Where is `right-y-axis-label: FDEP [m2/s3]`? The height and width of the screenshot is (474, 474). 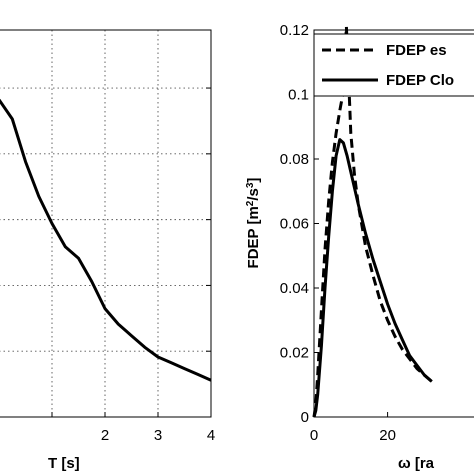
right-y-axis-label: FDEP [m2/s3] is located at coordinates (254, 223).